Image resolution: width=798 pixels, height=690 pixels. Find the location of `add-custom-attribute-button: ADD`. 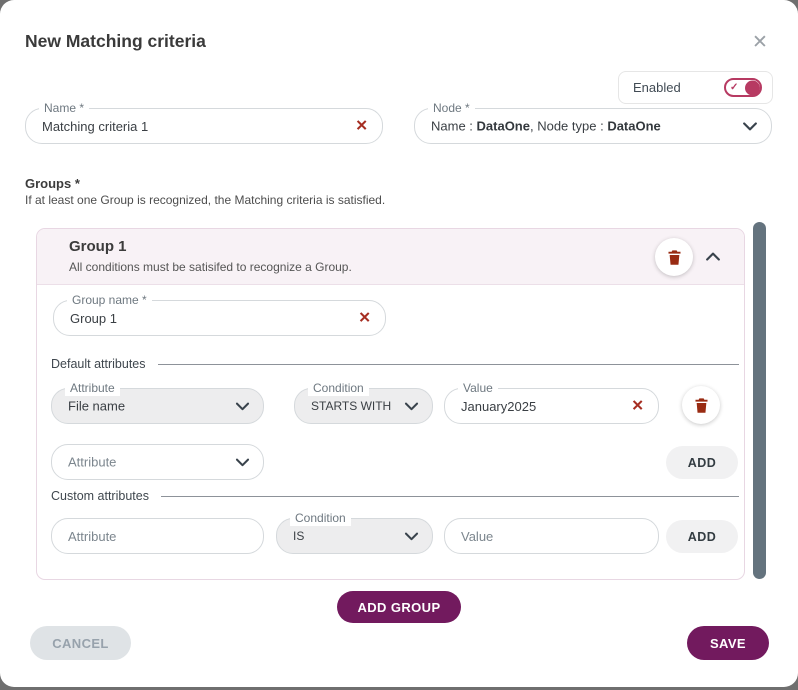

add-custom-attribute-button: ADD is located at coordinates (702, 536).